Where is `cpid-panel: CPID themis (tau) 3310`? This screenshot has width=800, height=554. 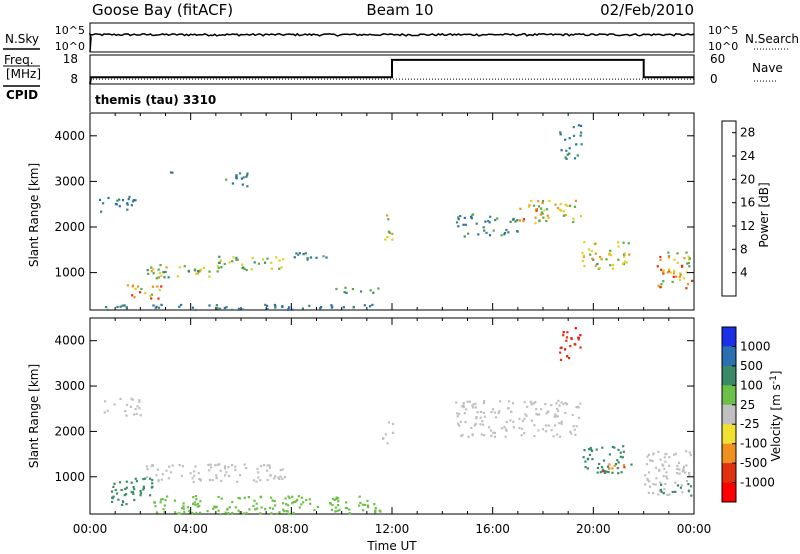 cpid-panel: CPID themis (tau) 3310 is located at coordinates (109, 98).